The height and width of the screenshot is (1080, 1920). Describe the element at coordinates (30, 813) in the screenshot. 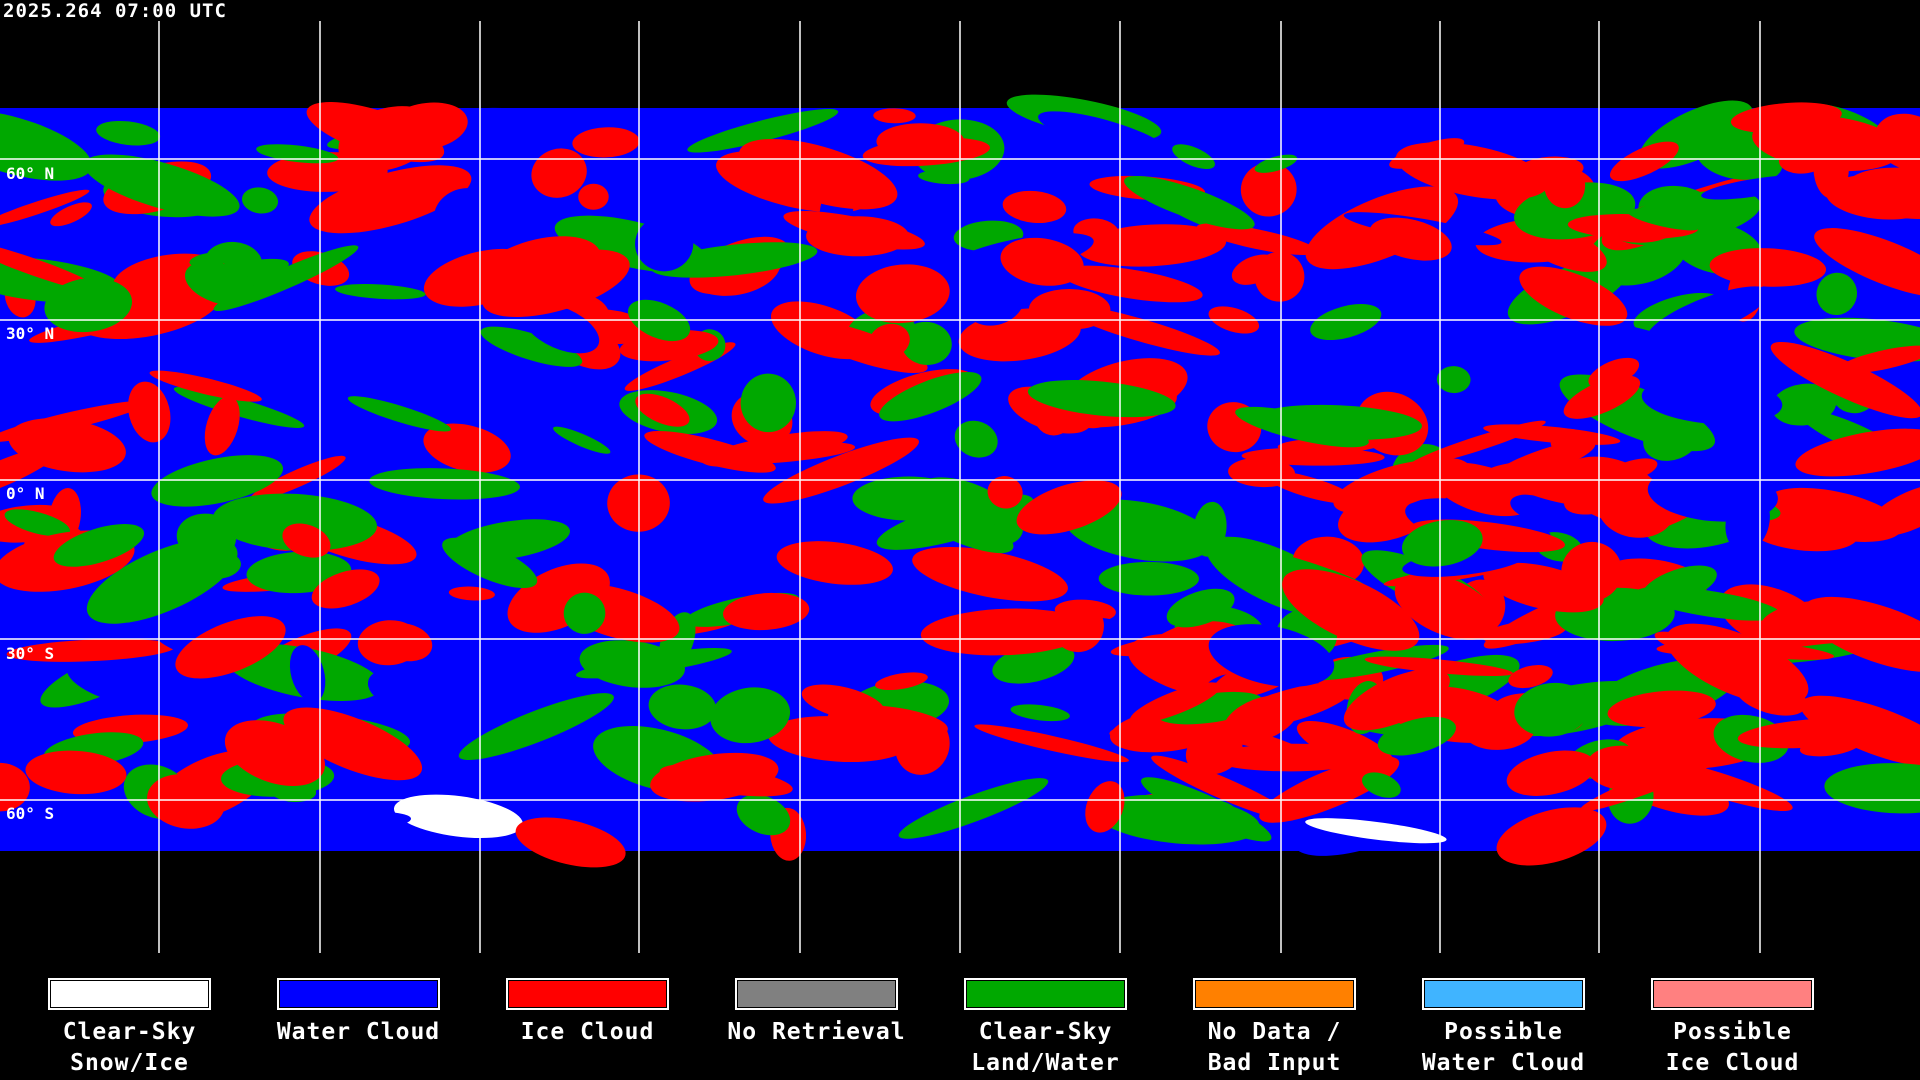

I see `lat-label-60s: 60° S` at that location.